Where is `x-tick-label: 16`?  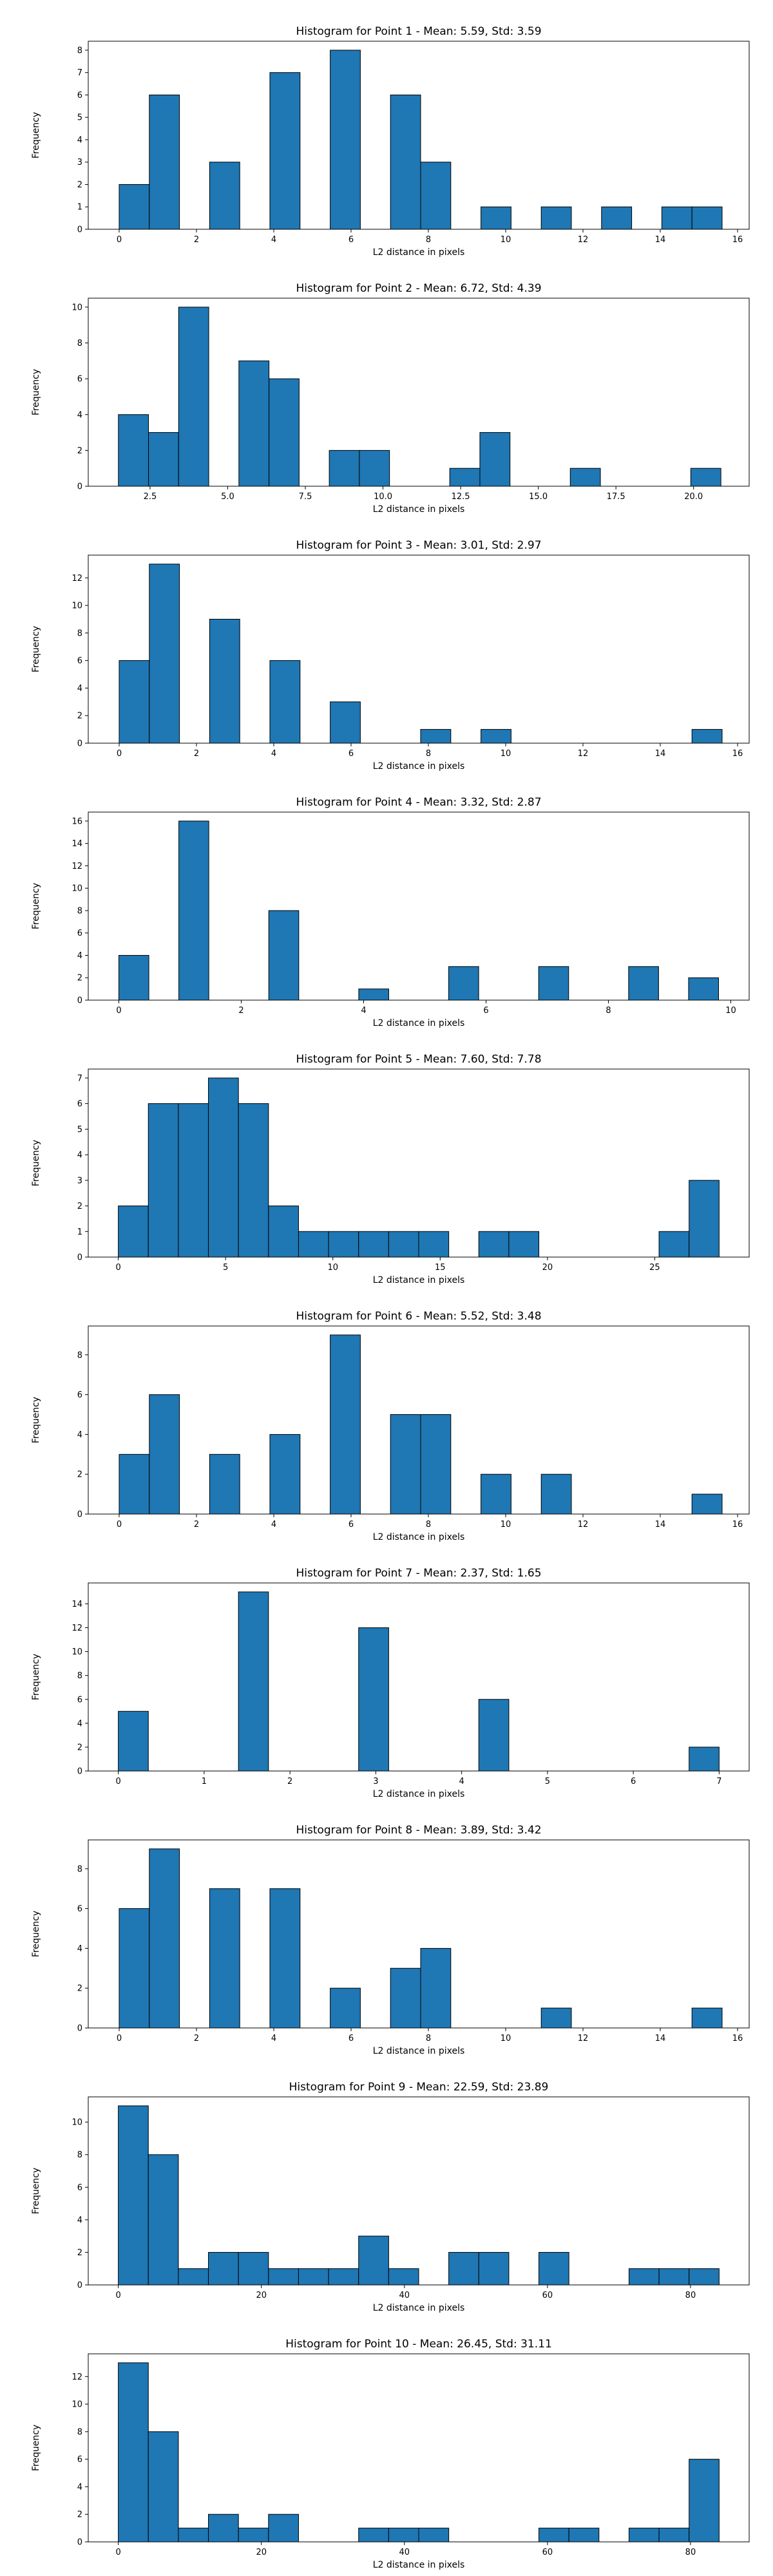 x-tick-label: 16 is located at coordinates (737, 2039).